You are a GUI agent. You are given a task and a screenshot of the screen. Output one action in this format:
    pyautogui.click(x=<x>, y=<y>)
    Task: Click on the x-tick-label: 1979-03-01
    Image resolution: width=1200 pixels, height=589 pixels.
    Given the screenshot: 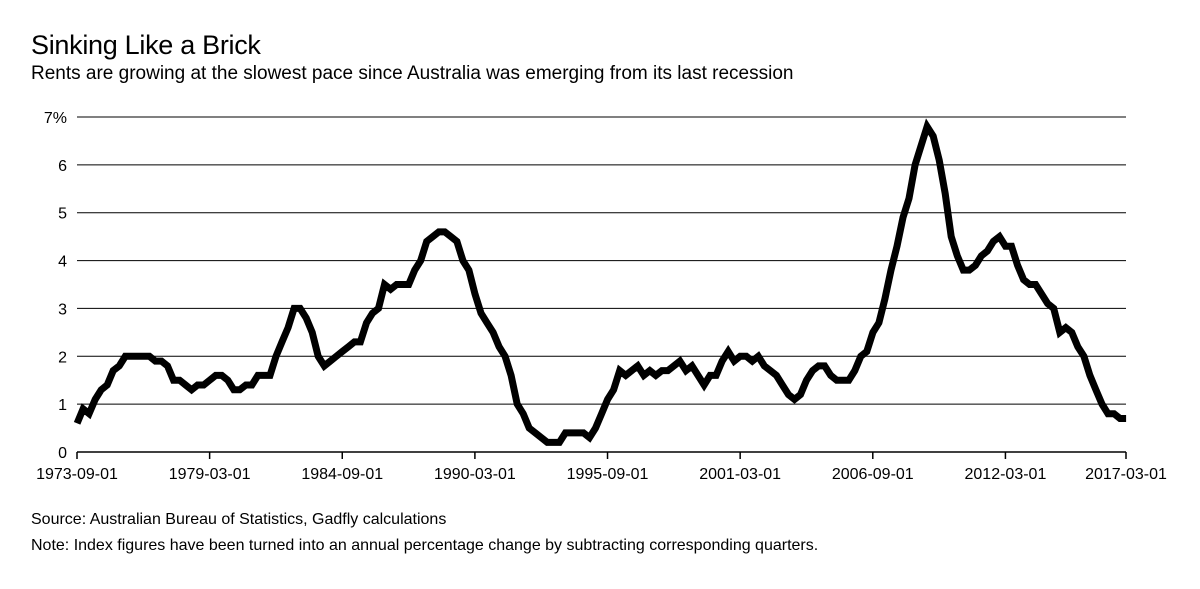 What is the action you would take?
    pyautogui.click(x=210, y=474)
    